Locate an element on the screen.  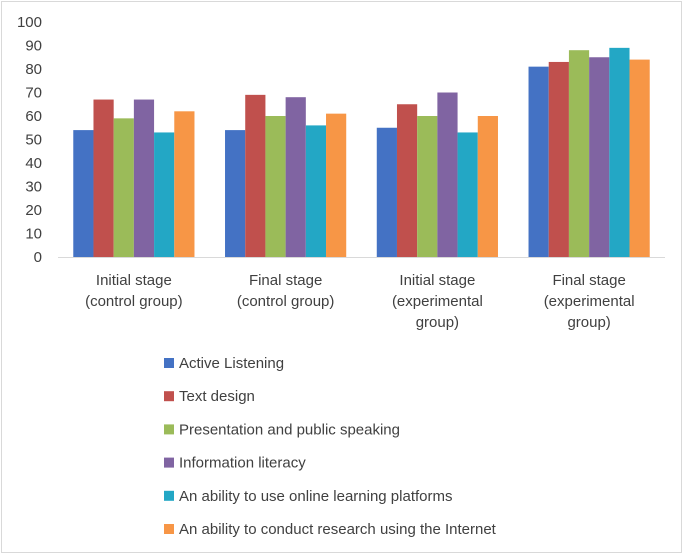
y-tick-label: 10 is located at coordinates (33, 234).